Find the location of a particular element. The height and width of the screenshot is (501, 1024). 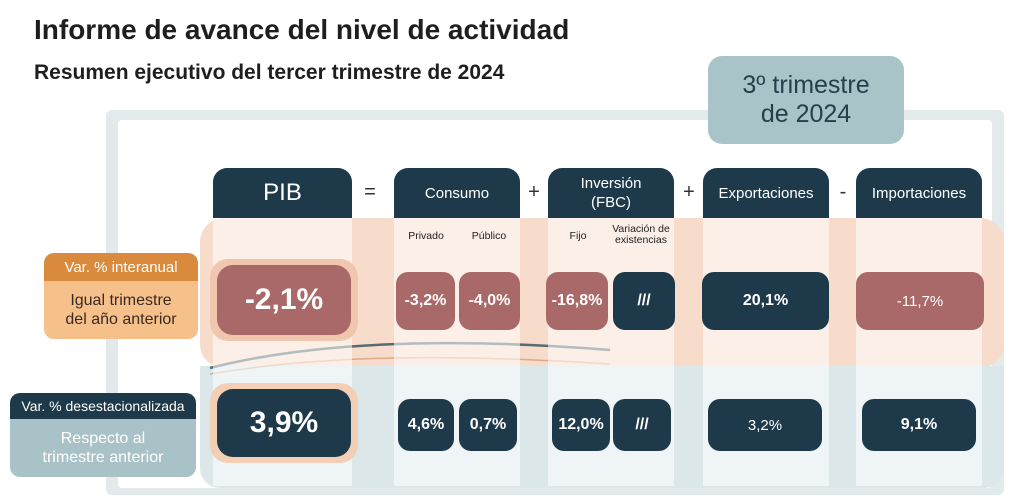

exportaciones-header: Exportaciones is located at coordinates (766, 193).